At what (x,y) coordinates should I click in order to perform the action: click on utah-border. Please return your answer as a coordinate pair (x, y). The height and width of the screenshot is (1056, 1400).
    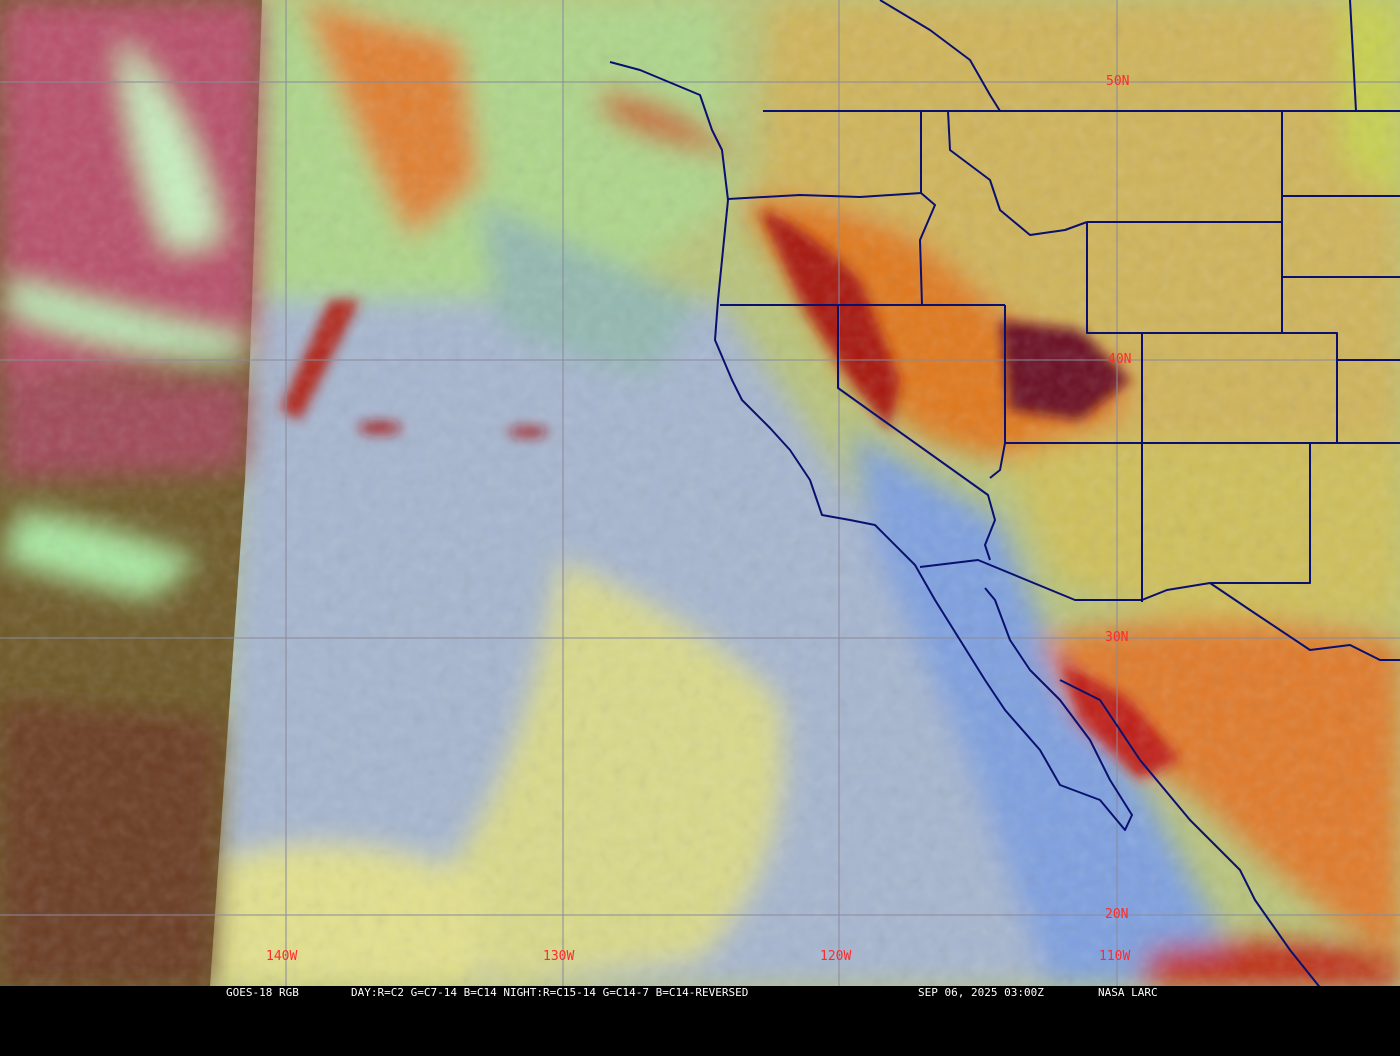
    Looking at the image, I should click on (1114, 412).